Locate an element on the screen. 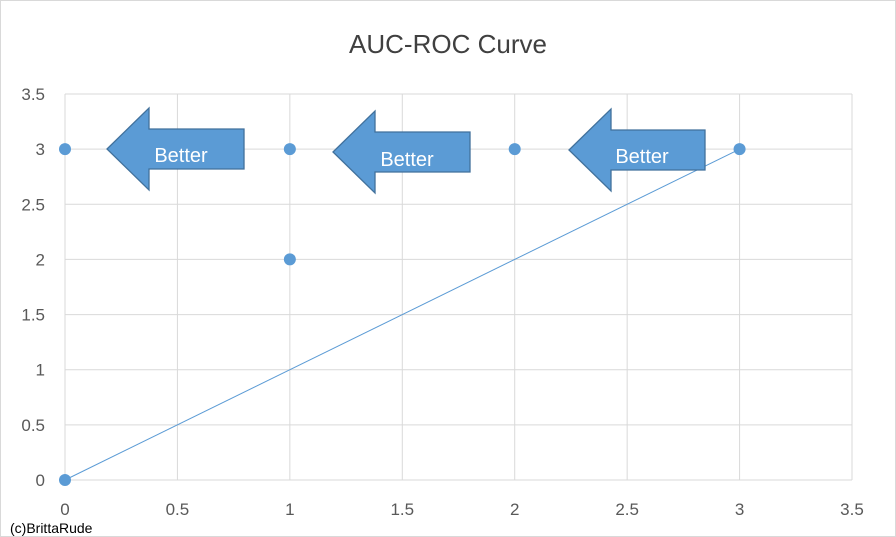 The height and width of the screenshot is (537, 896). y-tick-label: 1 is located at coordinates (40, 370).